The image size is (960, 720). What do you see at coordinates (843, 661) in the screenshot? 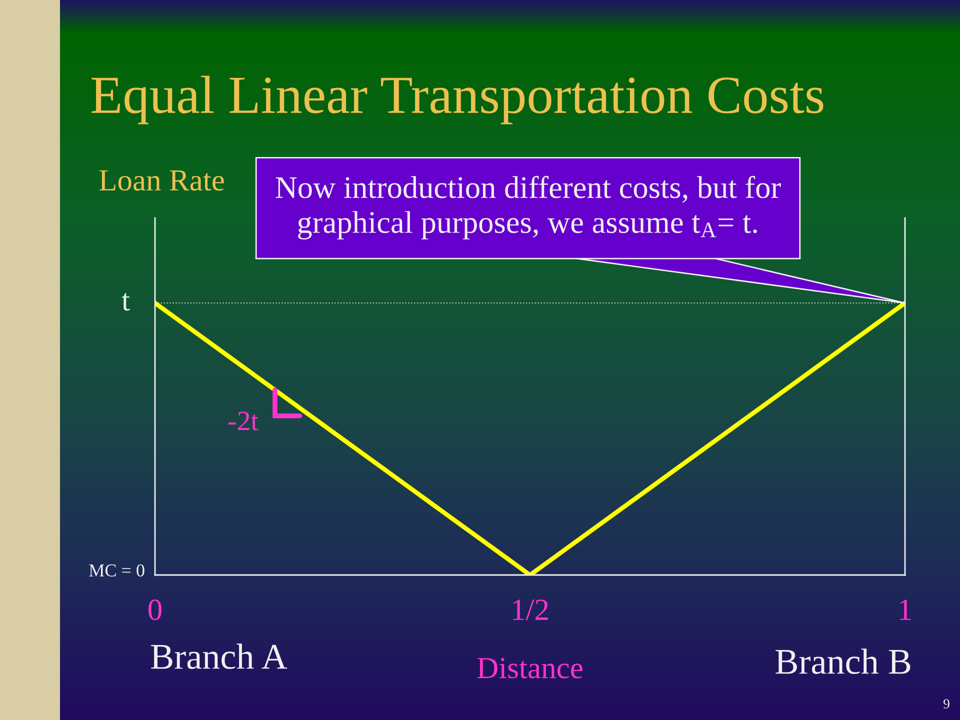
I see `text: Branch B` at bounding box center [843, 661].